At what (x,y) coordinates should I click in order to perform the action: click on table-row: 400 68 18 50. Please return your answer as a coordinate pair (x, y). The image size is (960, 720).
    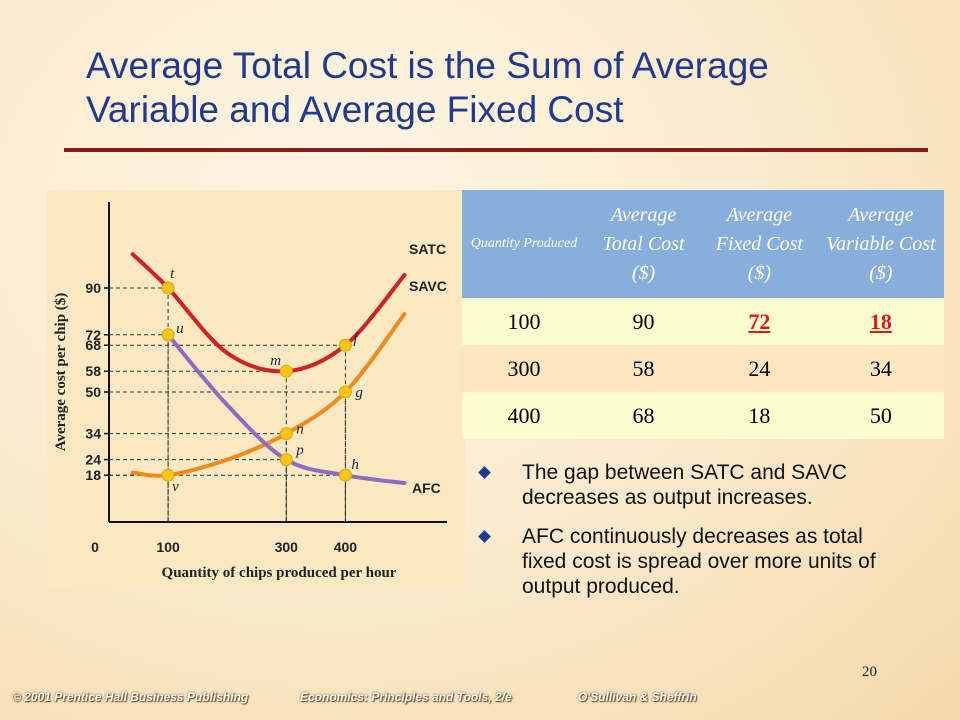
    Looking at the image, I should click on (703, 415).